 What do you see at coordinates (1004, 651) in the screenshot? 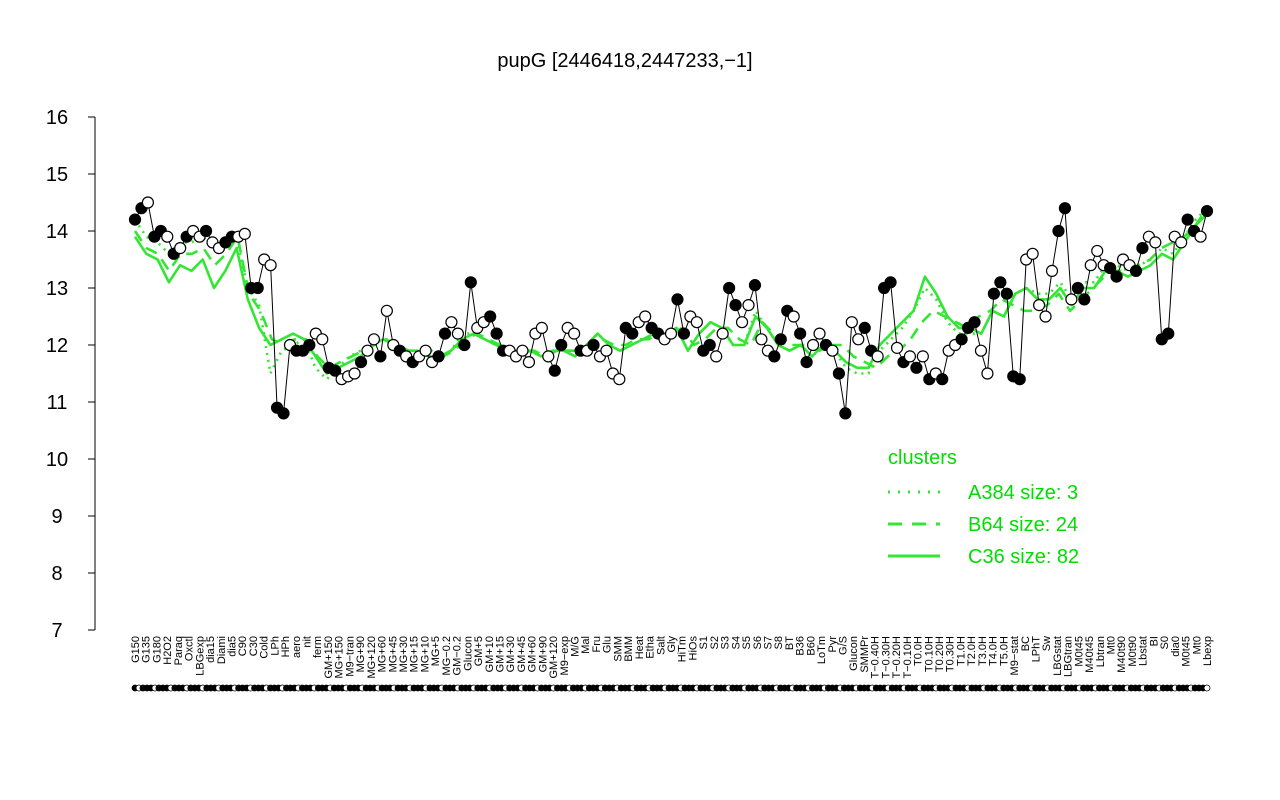
I see `x-tick-label: T5.0H` at bounding box center [1004, 651].